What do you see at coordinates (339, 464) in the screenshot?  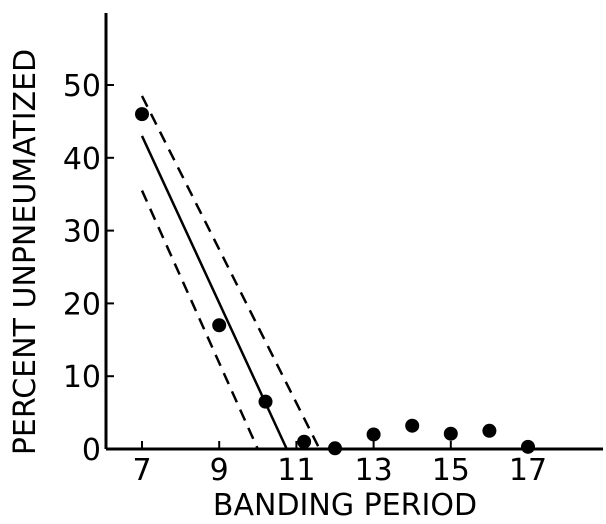 I see `x-axis-ticks: 7 9 11 13 15 17` at bounding box center [339, 464].